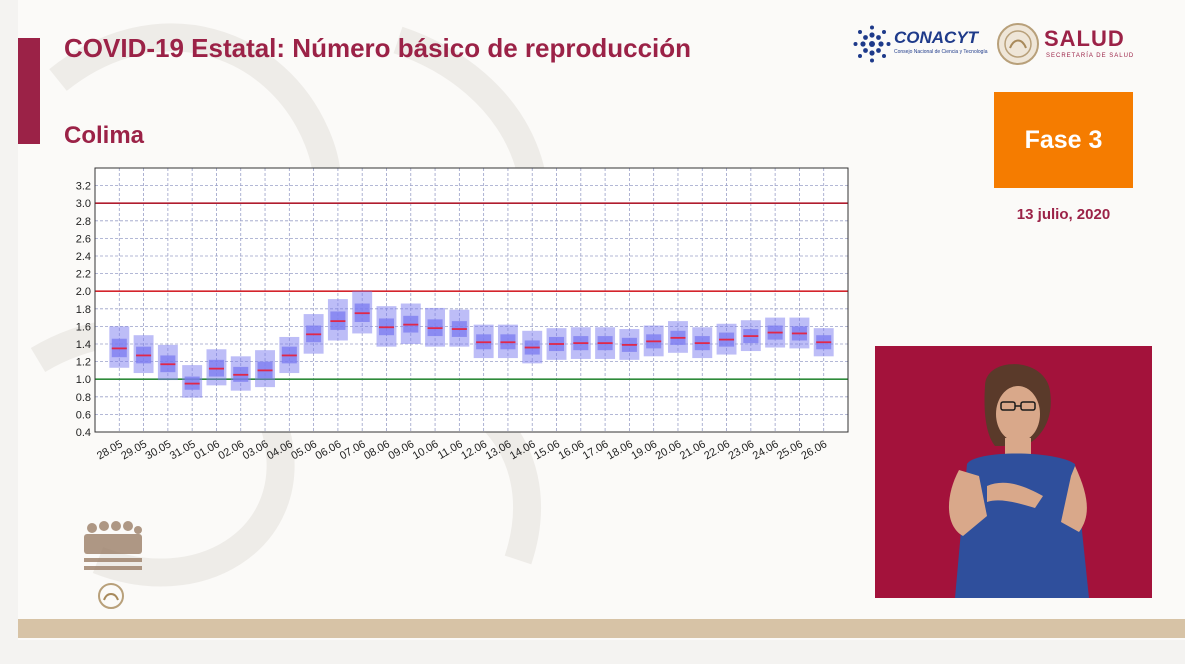 The image size is (1185, 664). Describe the element at coordinates (941, 52) in the screenshot. I see `conacyt-subtitle: Consejo Nacional de Ciencia y Tecnología` at that location.